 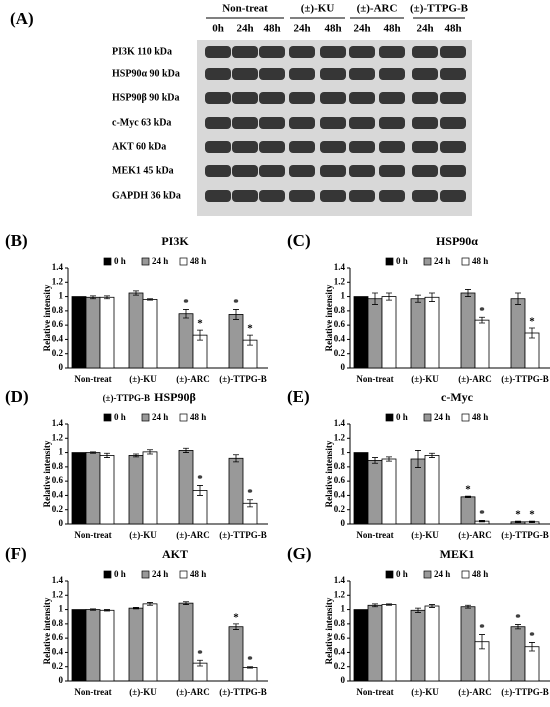 I want to click on y-axis-label: Relative intensity, so click(x=329, y=473).